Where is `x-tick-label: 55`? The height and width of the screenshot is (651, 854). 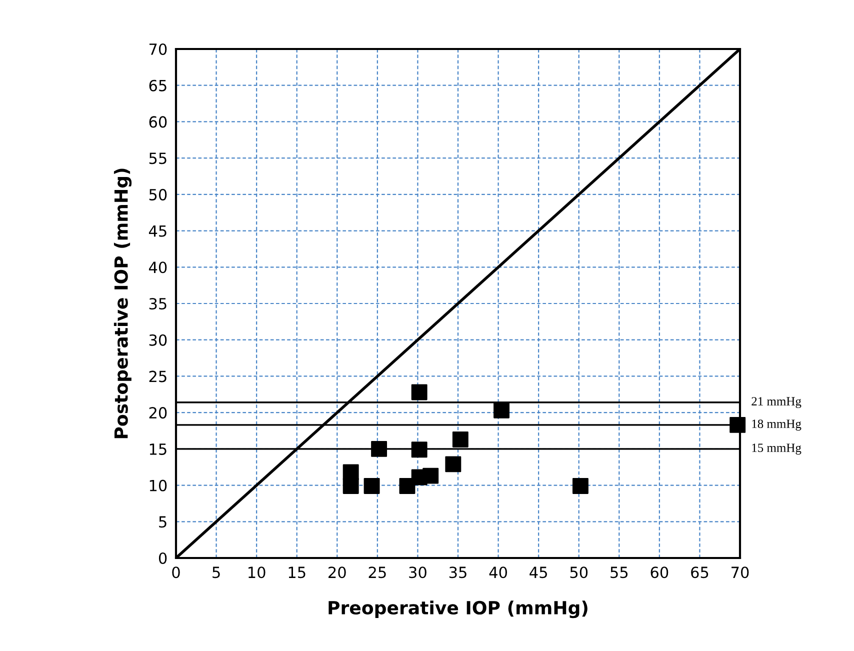
x-tick-label: 55 is located at coordinates (619, 572).